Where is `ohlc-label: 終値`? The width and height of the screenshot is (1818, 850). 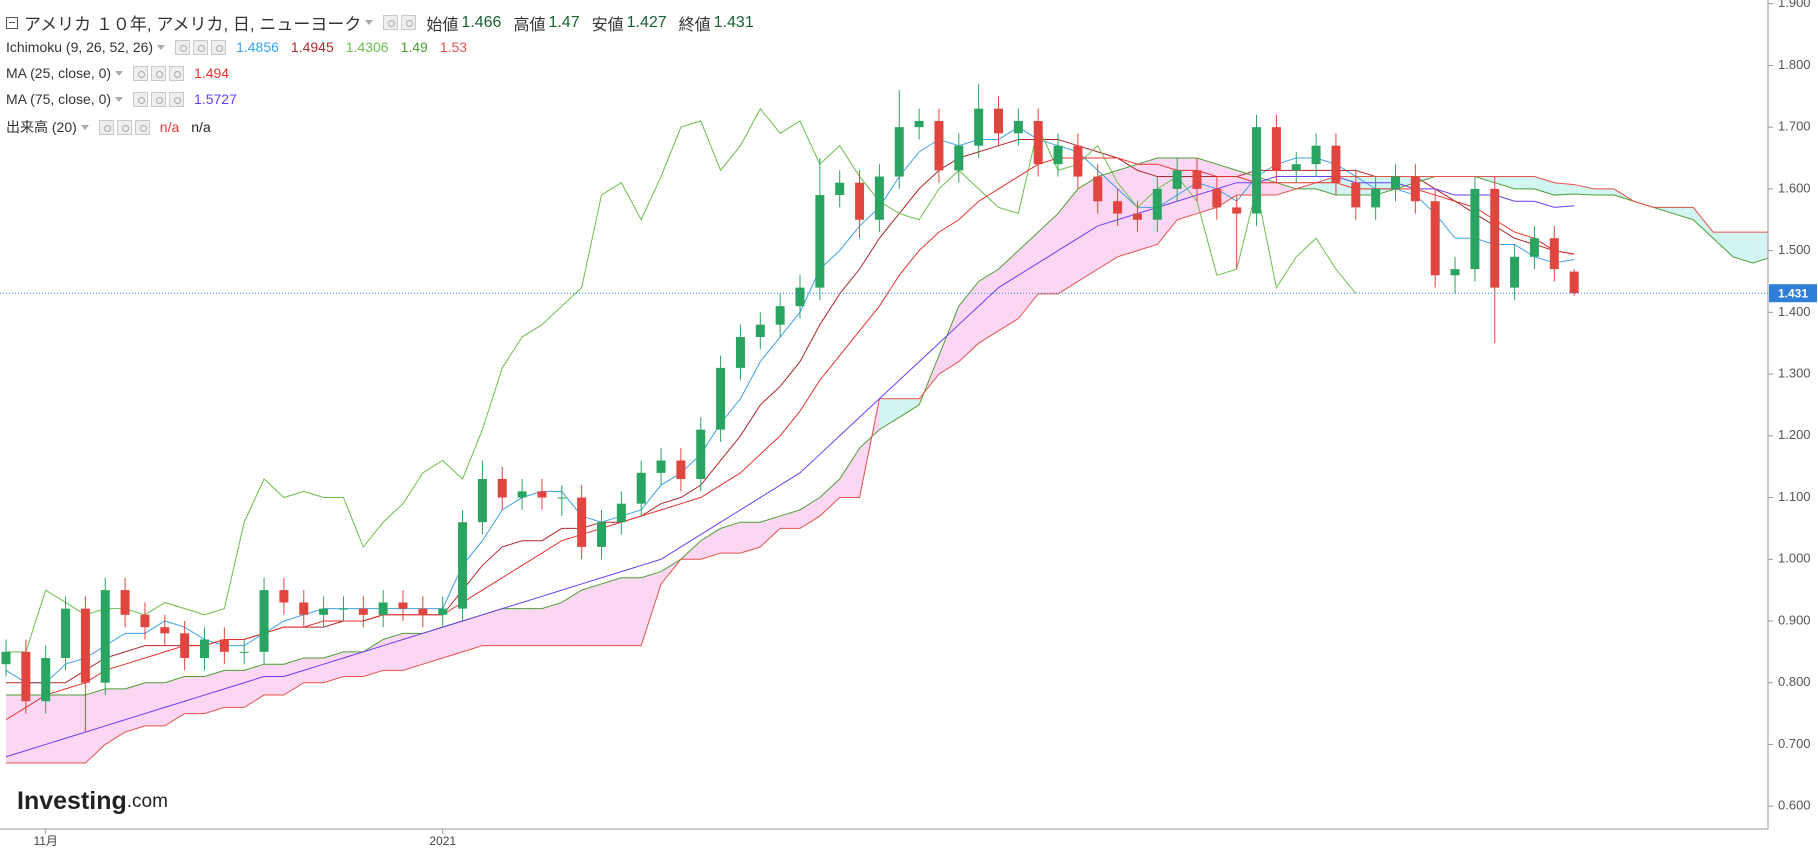
ohlc-label: 終値 is located at coordinates (694, 25).